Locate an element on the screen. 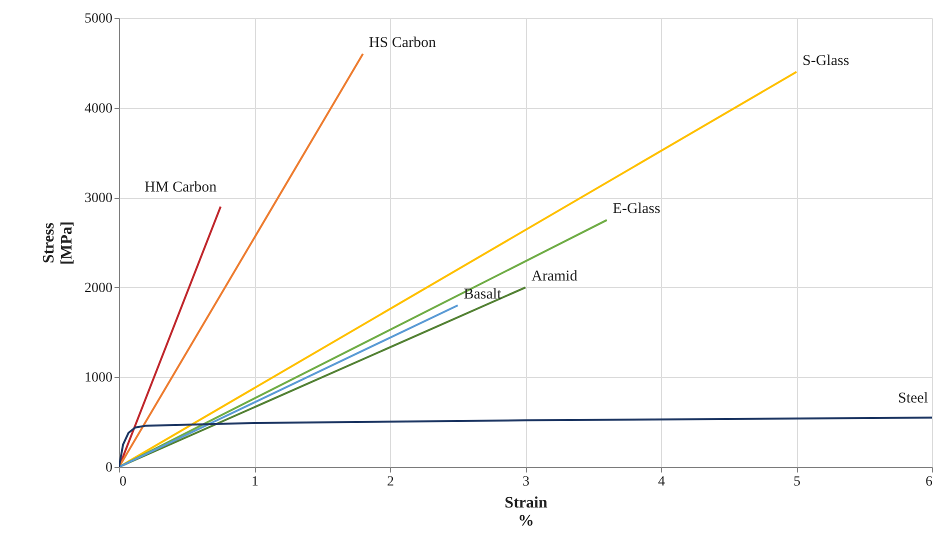 The height and width of the screenshot is (556, 934). series-label: Basalt is located at coordinates (483, 294).